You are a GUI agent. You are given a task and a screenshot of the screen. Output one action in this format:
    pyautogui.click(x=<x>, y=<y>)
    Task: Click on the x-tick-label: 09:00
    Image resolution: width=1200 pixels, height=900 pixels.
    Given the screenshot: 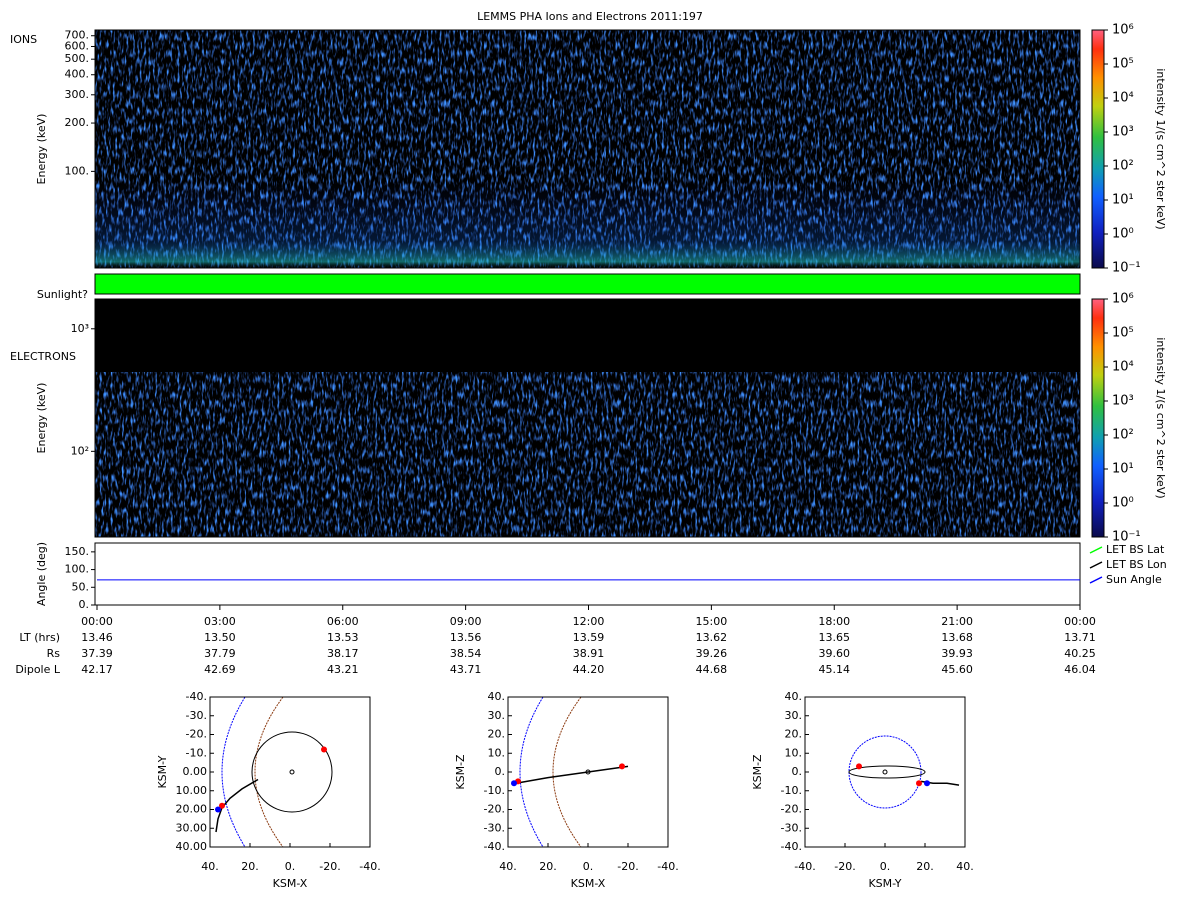 What is the action you would take?
    pyautogui.click(x=466, y=621)
    